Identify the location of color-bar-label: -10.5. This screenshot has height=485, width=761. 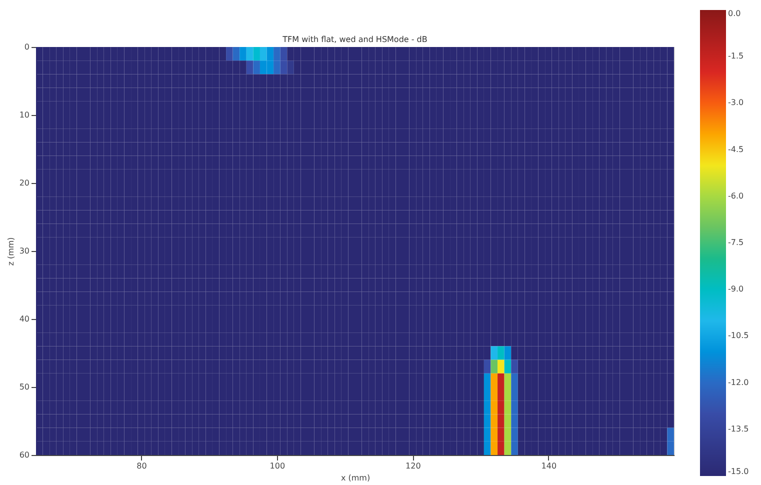
(738, 335).